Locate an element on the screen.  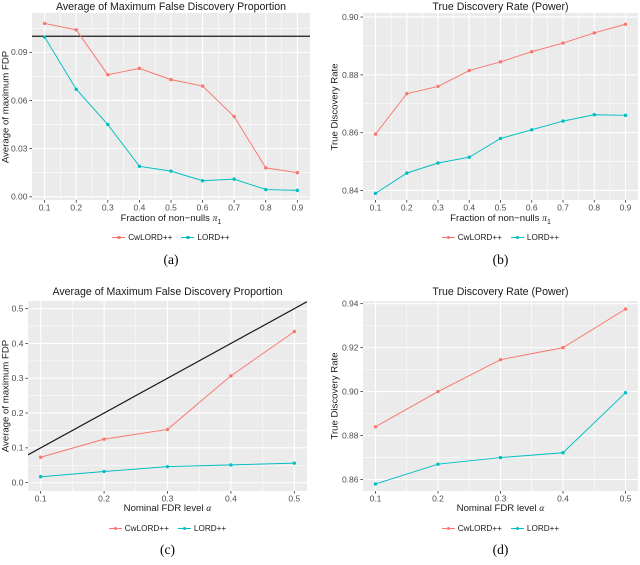
y-tick-label: 0.06 is located at coordinates (19, 100).